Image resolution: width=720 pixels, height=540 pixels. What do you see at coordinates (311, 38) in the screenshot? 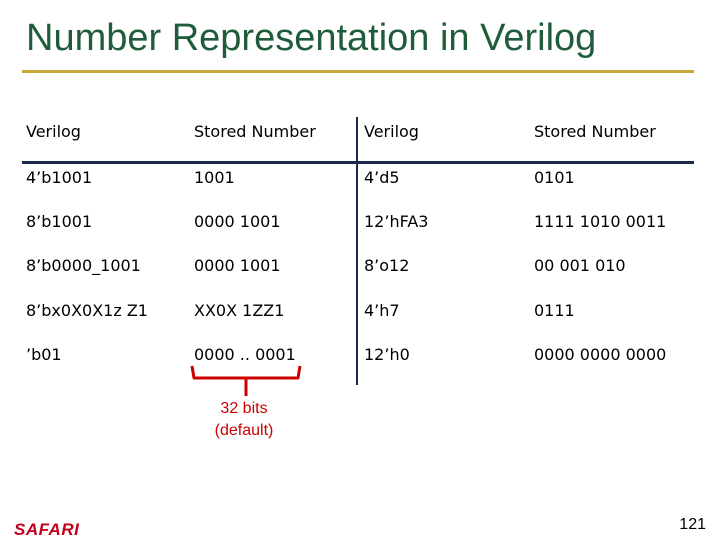
I see `page-title: Number Representation in Verilog` at bounding box center [311, 38].